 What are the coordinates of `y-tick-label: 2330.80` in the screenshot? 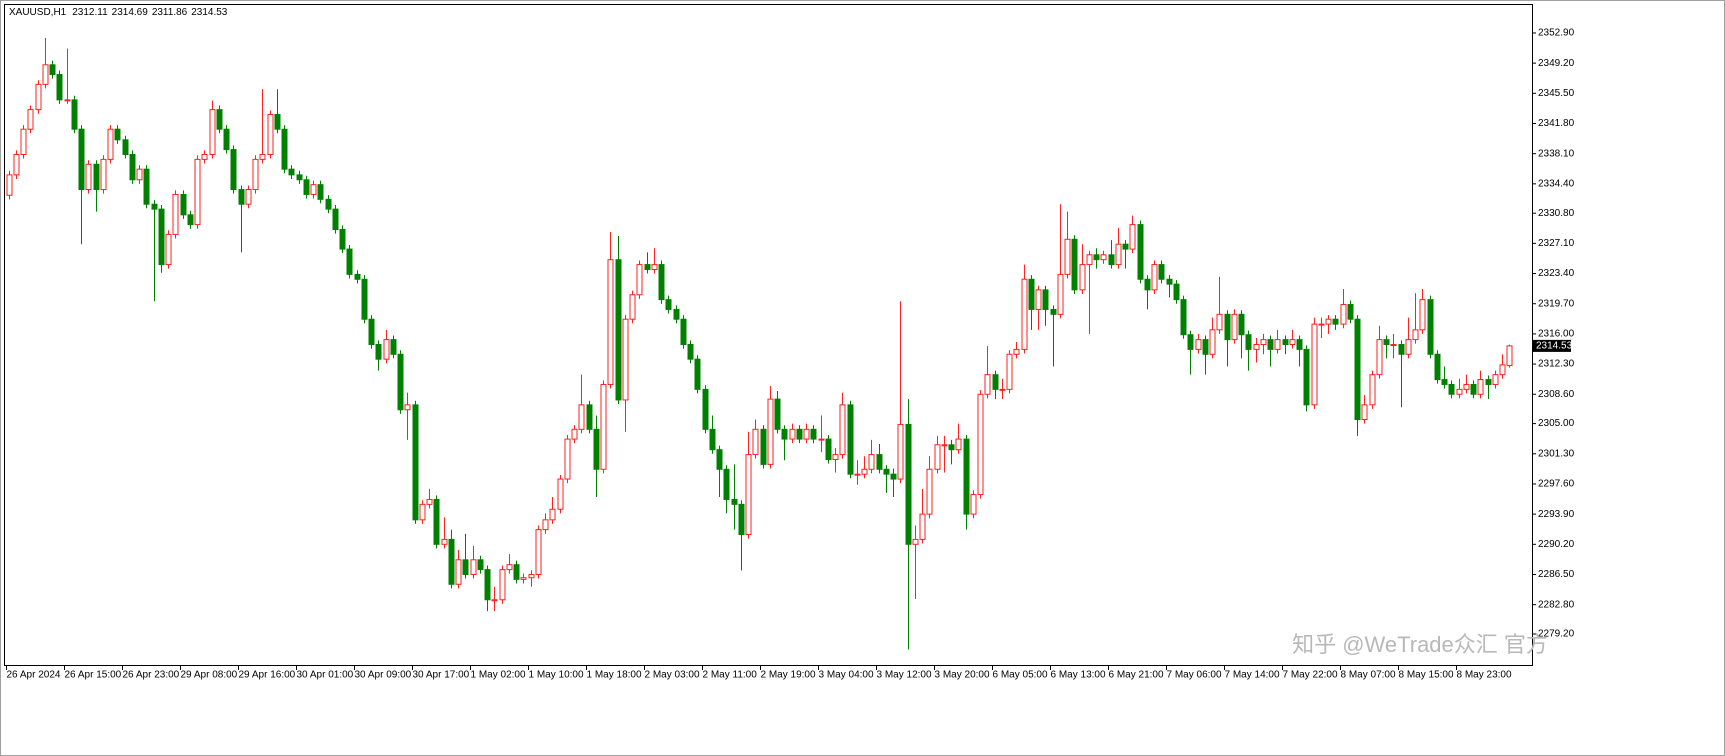 It's located at (1556, 213).